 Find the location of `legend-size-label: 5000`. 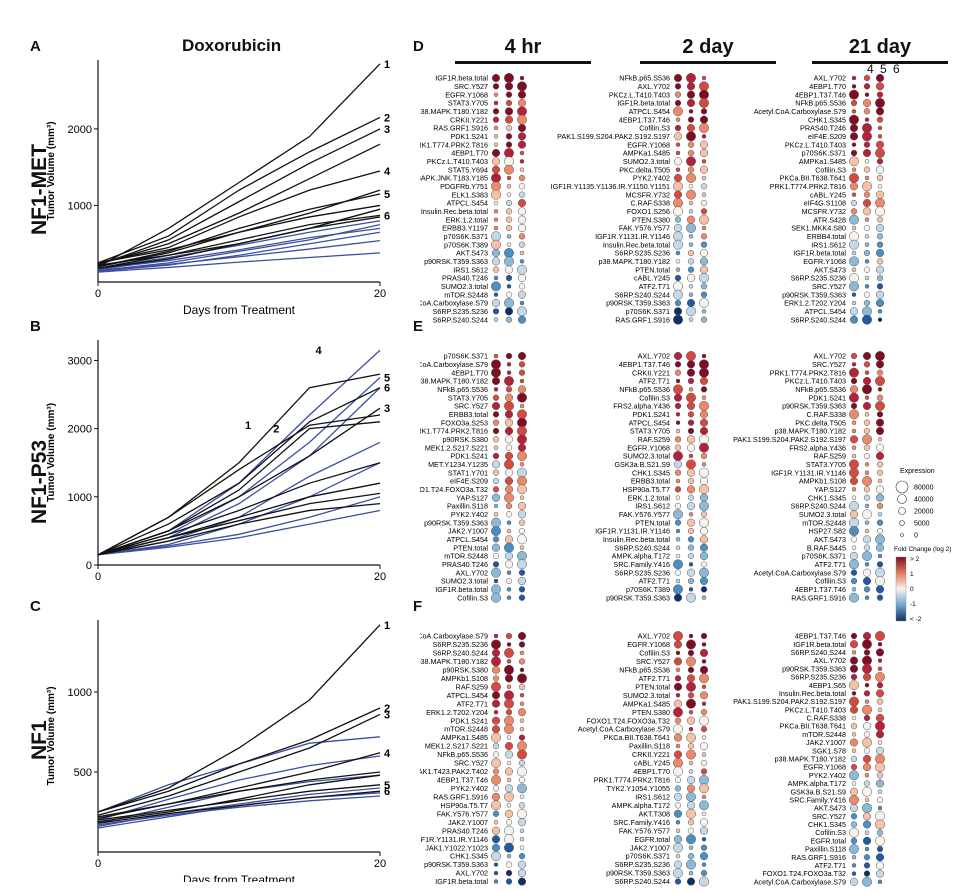

legend-size-label: 5000 is located at coordinates (922, 524).